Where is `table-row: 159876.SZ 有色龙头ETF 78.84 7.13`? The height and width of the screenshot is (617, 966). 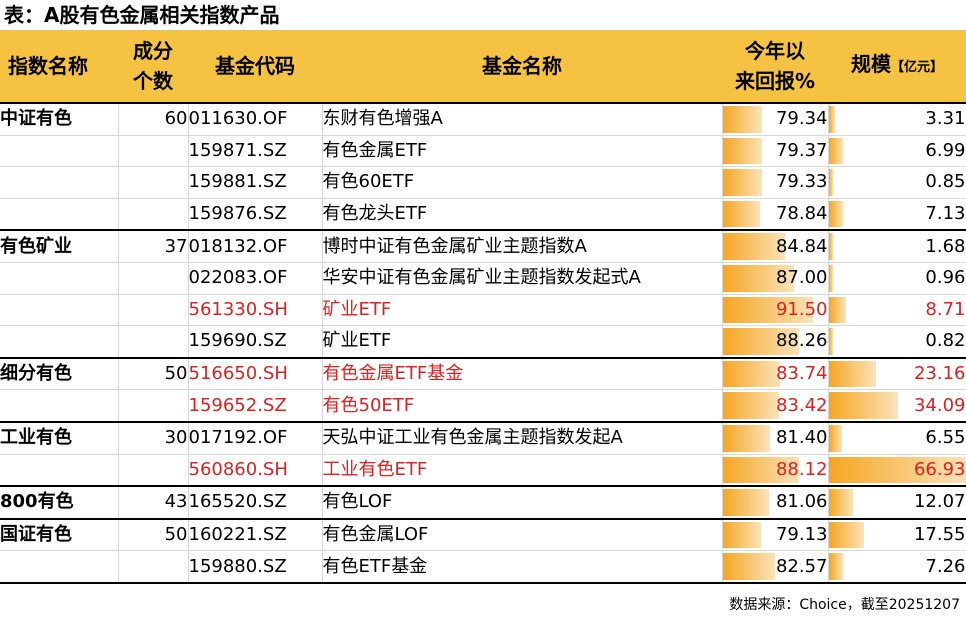 table-row: 159876.SZ 有色龙头ETF 78.84 7.13 is located at coordinates (483, 215).